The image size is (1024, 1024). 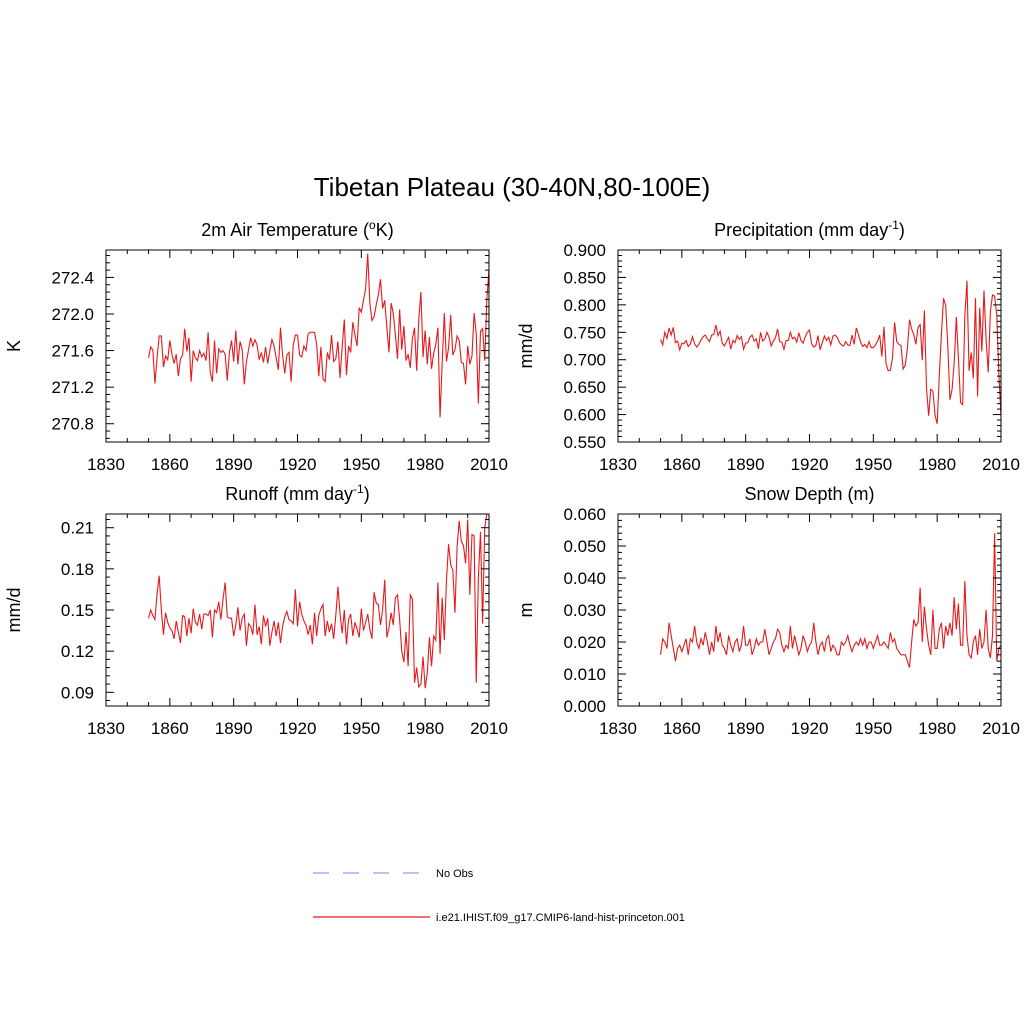 I want to click on legend-label-no-obs: No Obs, so click(x=455, y=874).